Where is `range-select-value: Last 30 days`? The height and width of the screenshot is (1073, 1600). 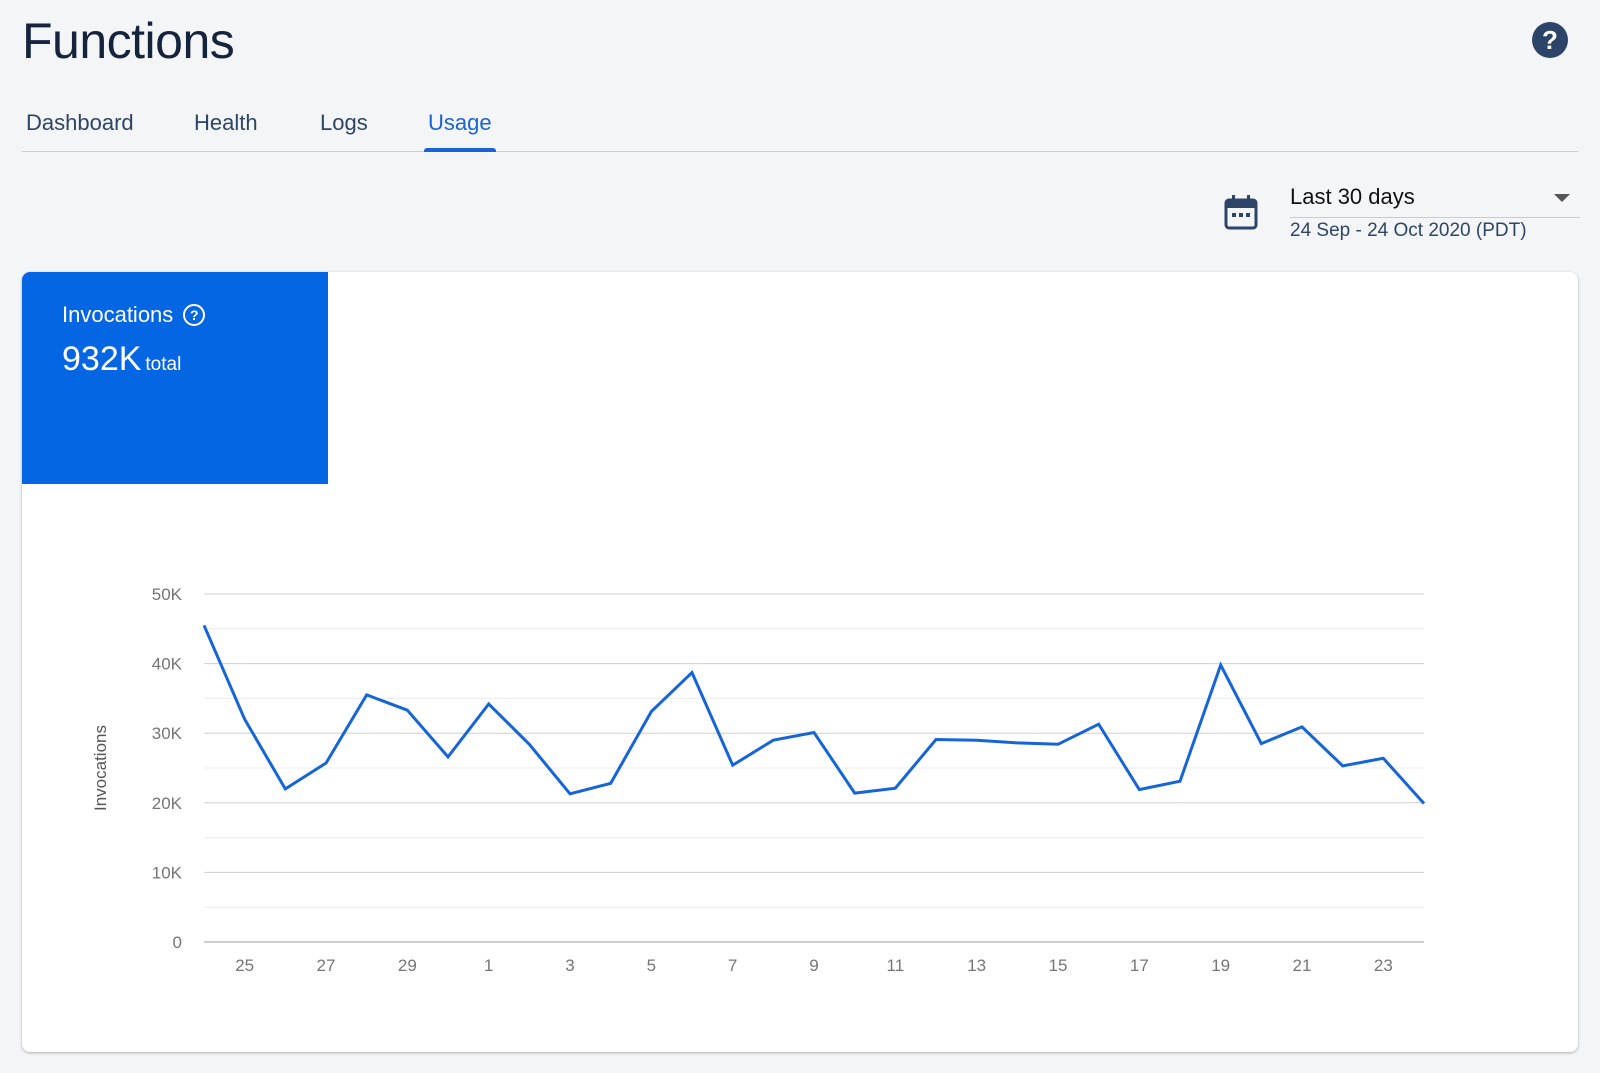
range-select-value: Last 30 days is located at coordinates (1352, 196).